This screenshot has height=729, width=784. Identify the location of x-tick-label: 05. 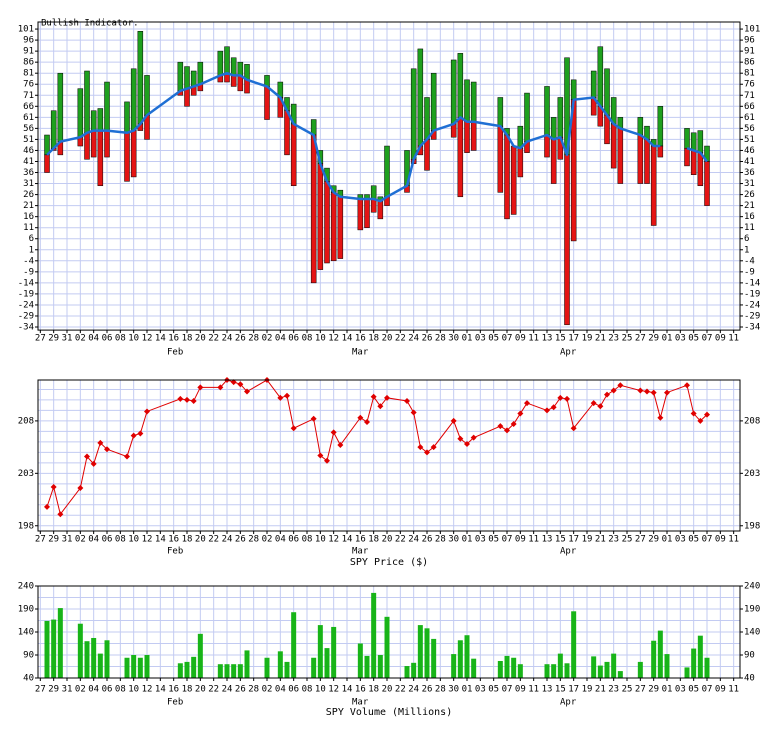
(493, 540).